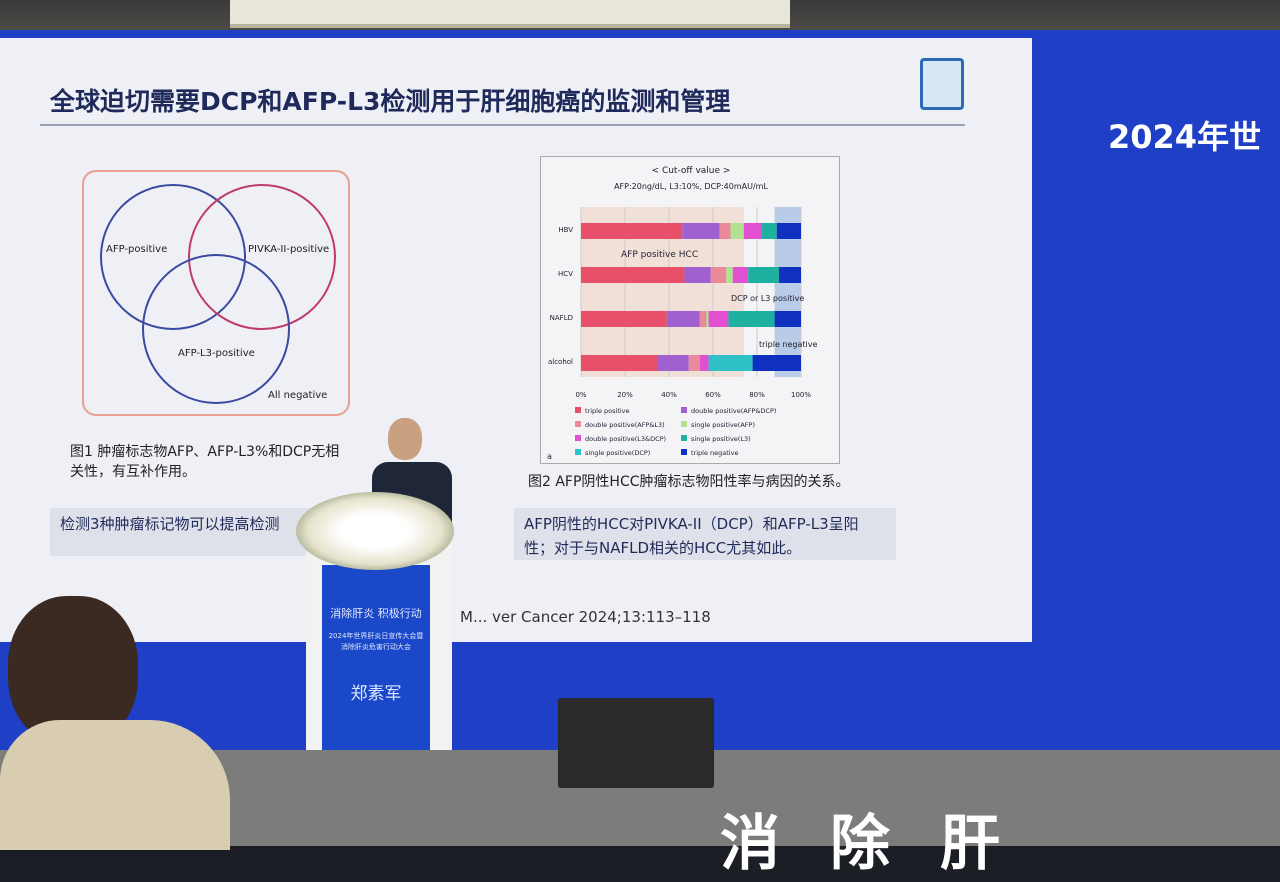  What do you see at coordinates (723, 425) in the screenshot?
I see `legend-label: single positive(AFP)` at bounding box center [723, 425].